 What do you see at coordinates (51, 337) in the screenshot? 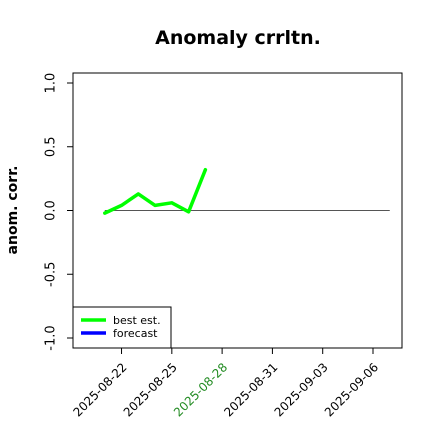
I see `y-tick-label: -1.0` at bounding box center [51, 337].